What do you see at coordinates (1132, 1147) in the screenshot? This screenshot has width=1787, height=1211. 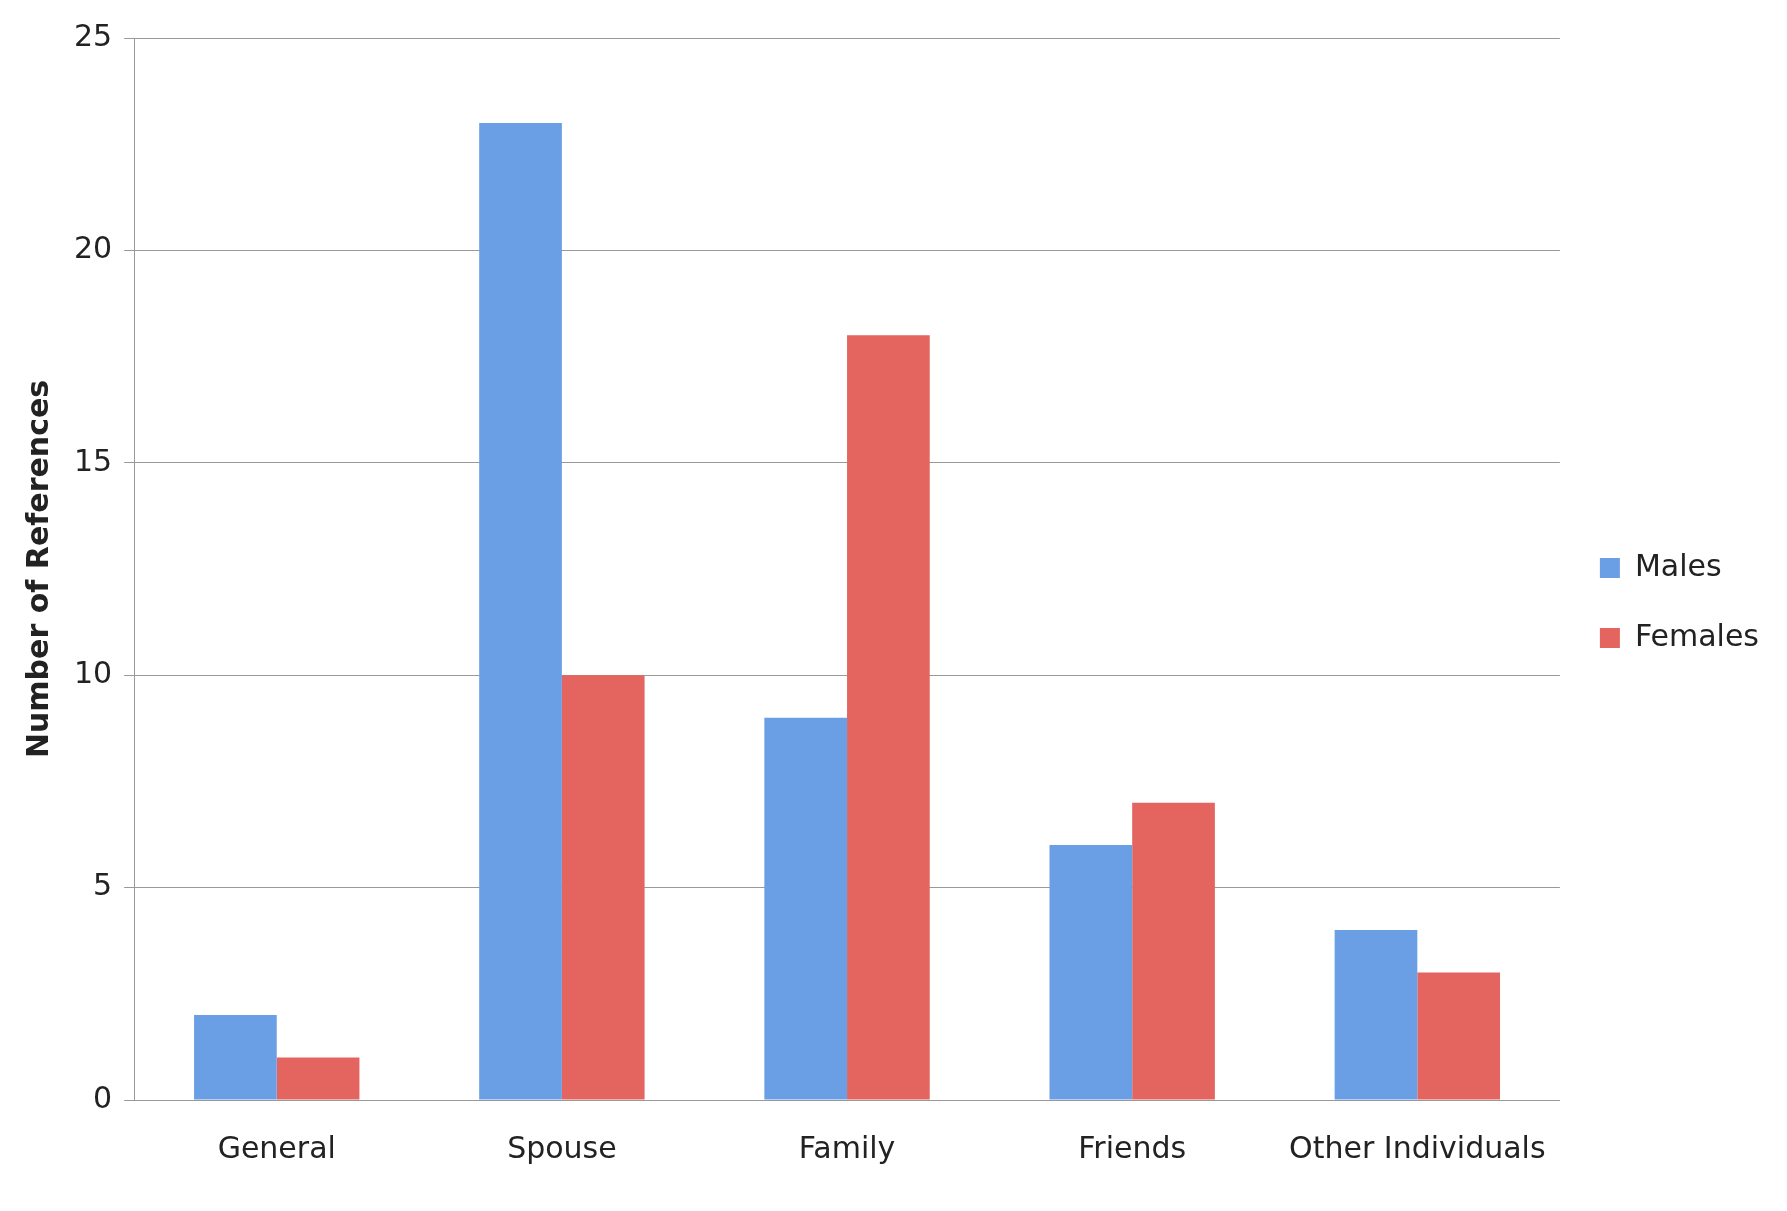 I see `x-tick-label: Friends` at bounding box center [1132, 1147].